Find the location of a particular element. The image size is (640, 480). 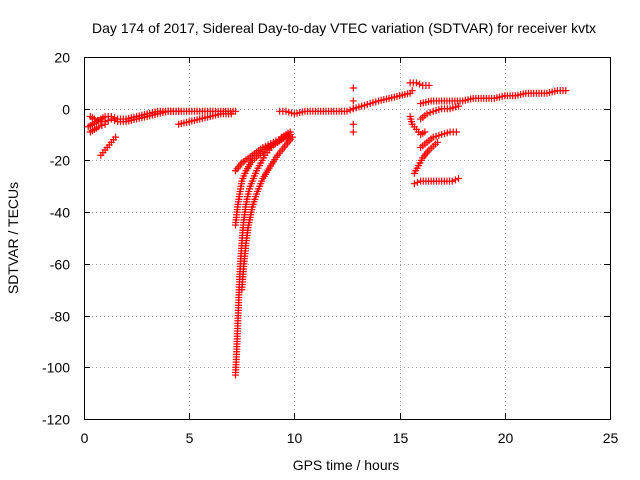

x-tick-label: 10 is located at coordinates (295, 438).